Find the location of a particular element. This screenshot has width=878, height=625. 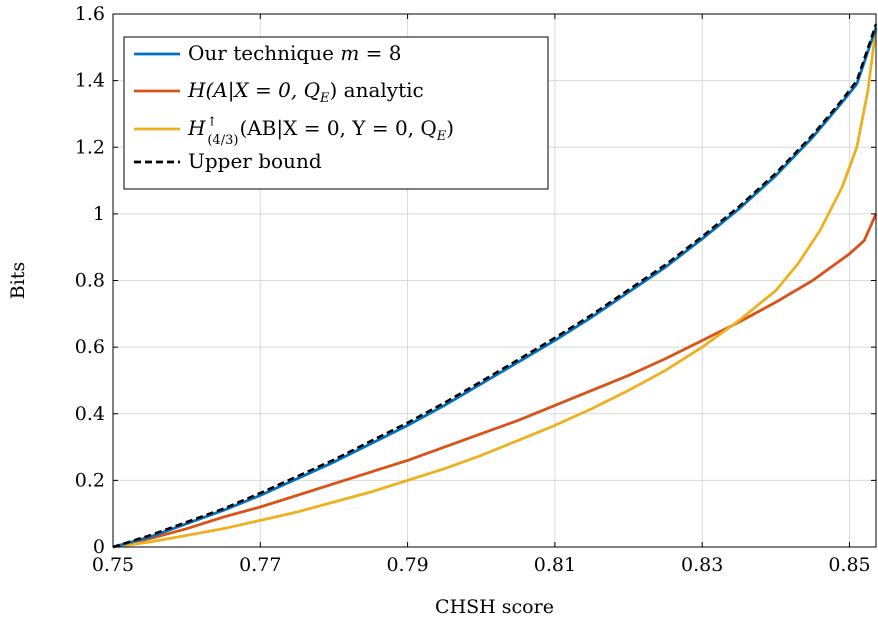

x-axis-label: CHSH score is located at coordinates (494, 607).